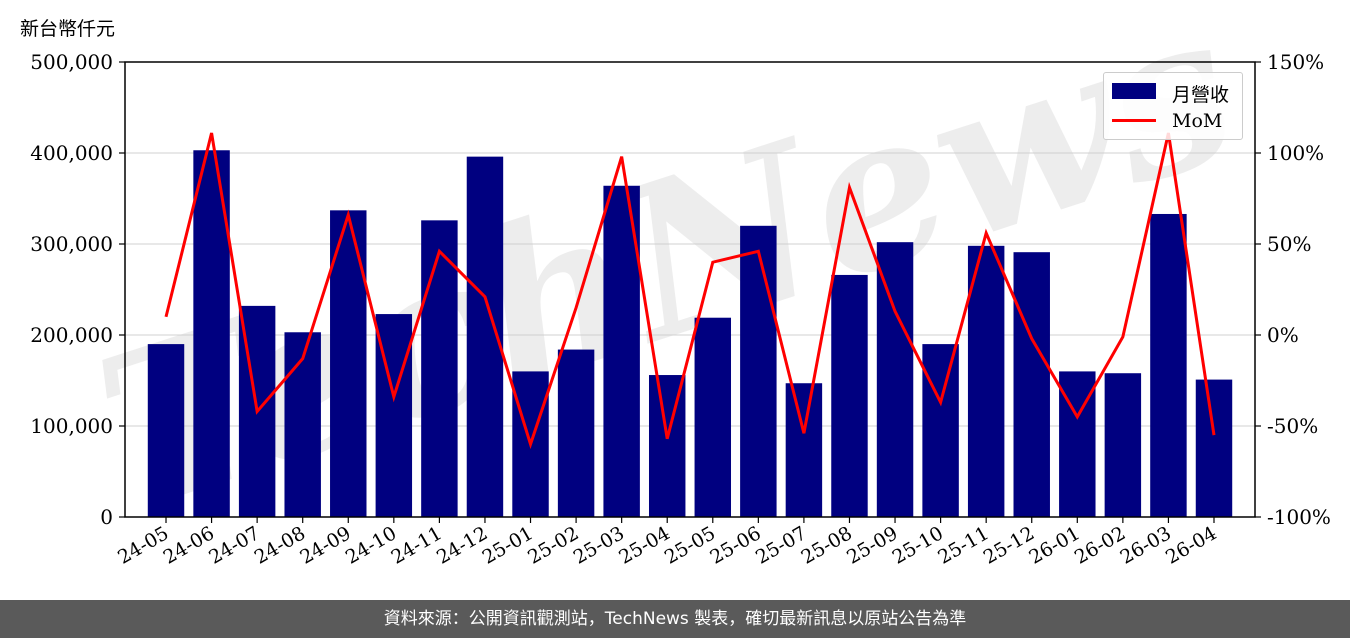 This screenshot has width=1350, height=638. I want to click on x-tick-label: 25-04, so click(644, 545).